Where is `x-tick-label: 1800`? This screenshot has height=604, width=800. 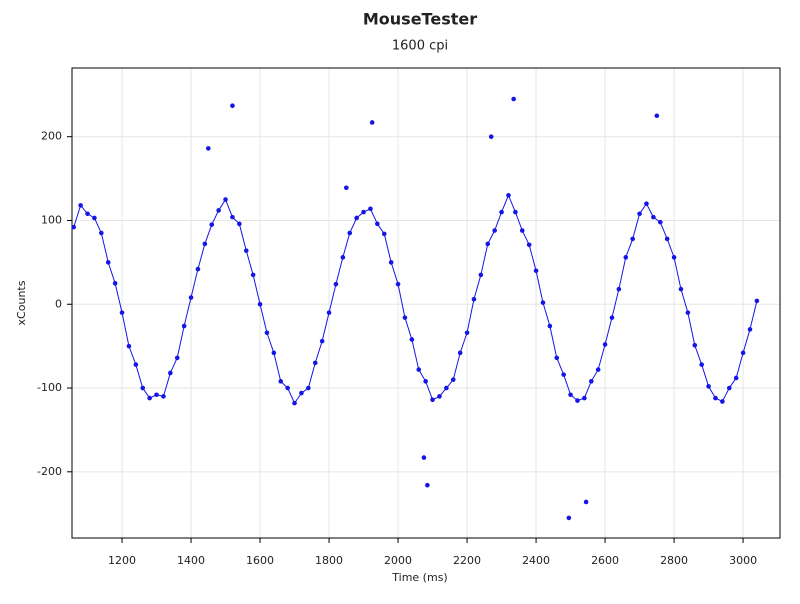
x-tick-label: 1800 is located at coordinates (329, 560).